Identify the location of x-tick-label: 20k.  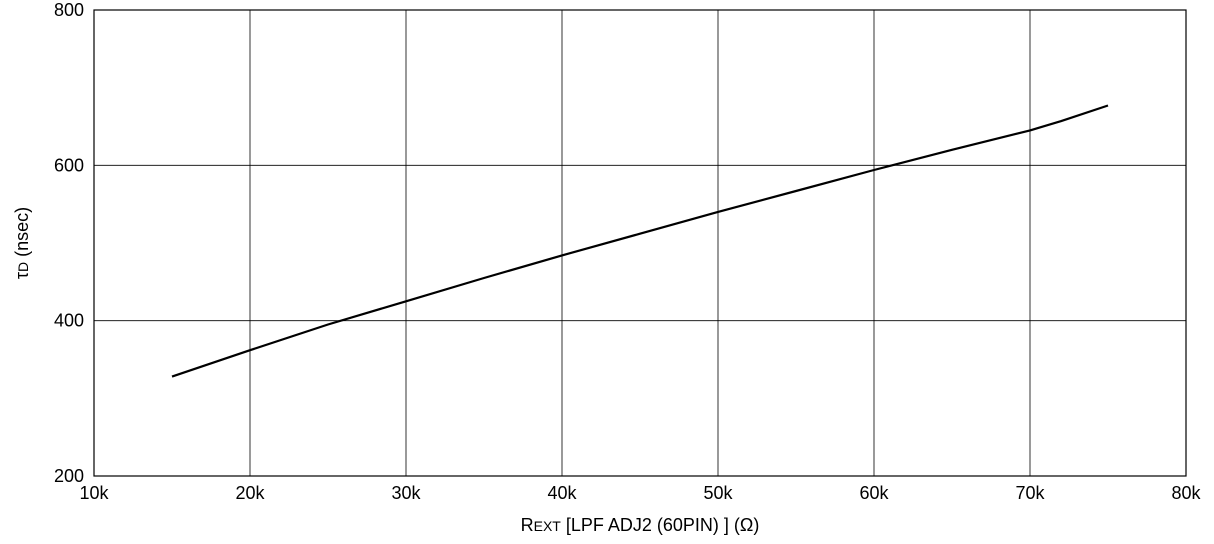
(250, 493).